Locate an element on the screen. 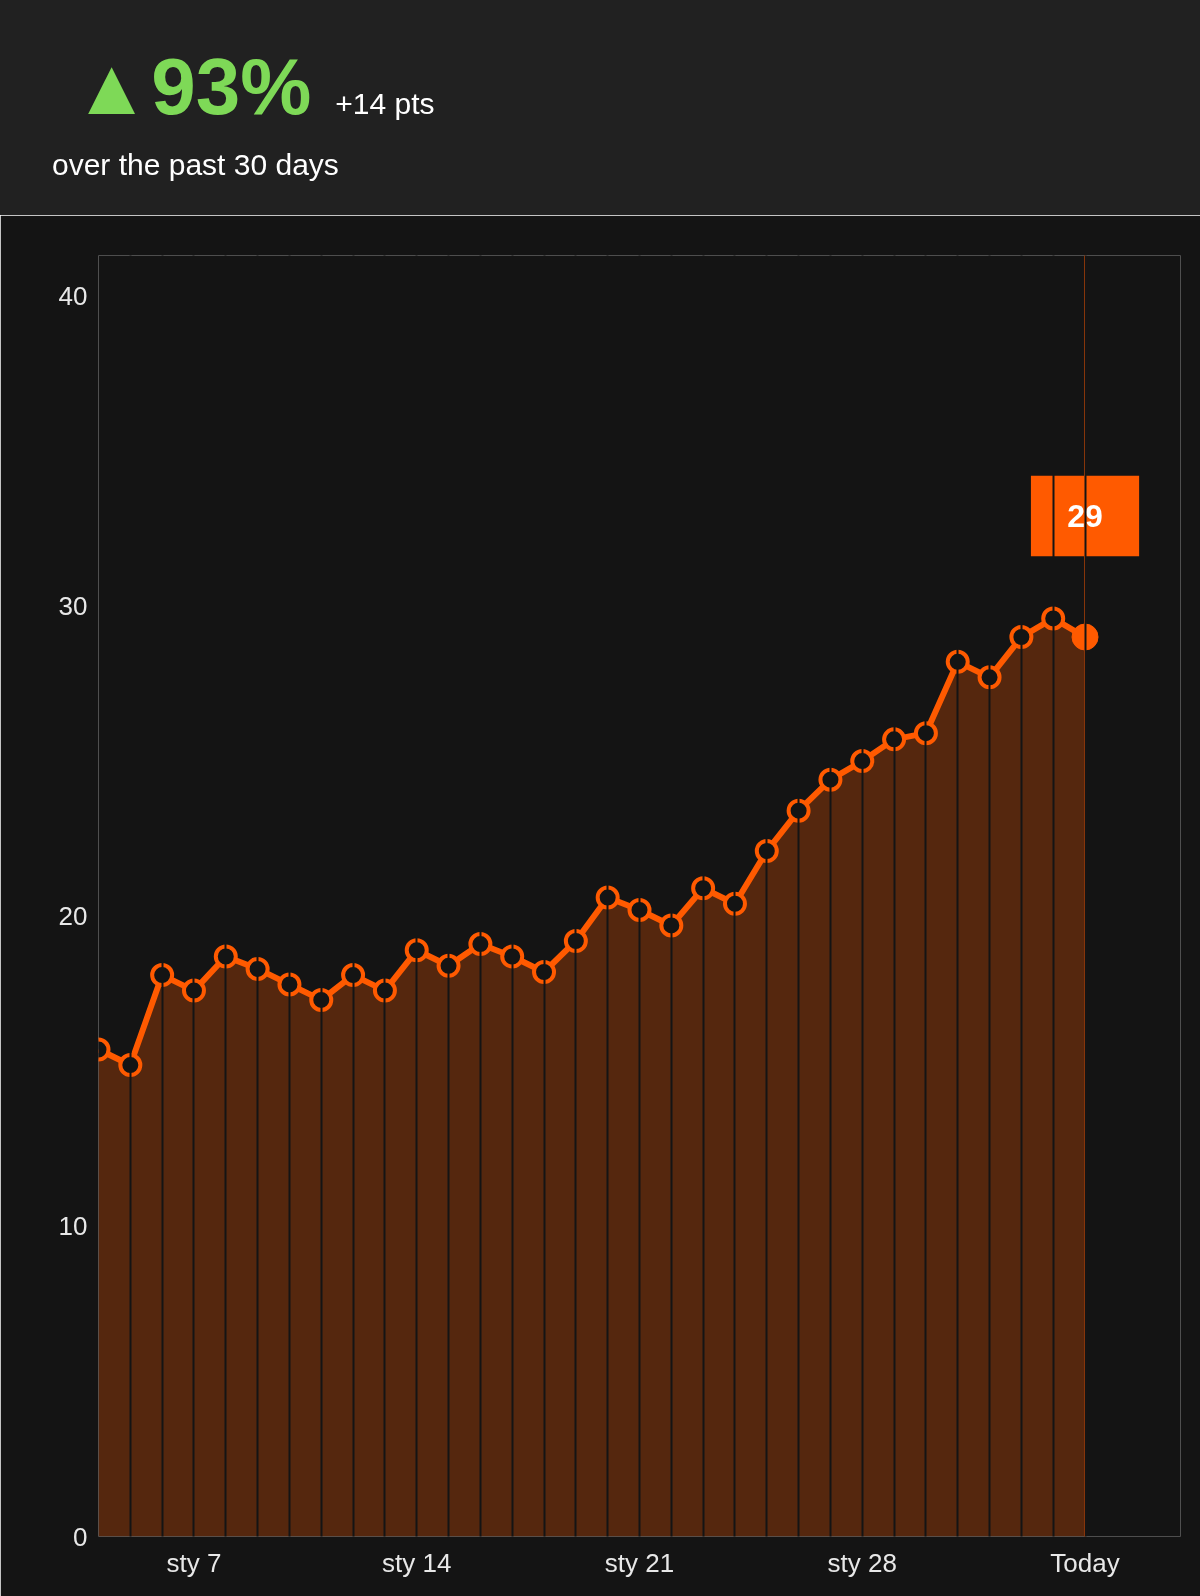 This screenshot has width=1200, height=1596. y-tick-label: 40 is located at coordinates (73, 295).